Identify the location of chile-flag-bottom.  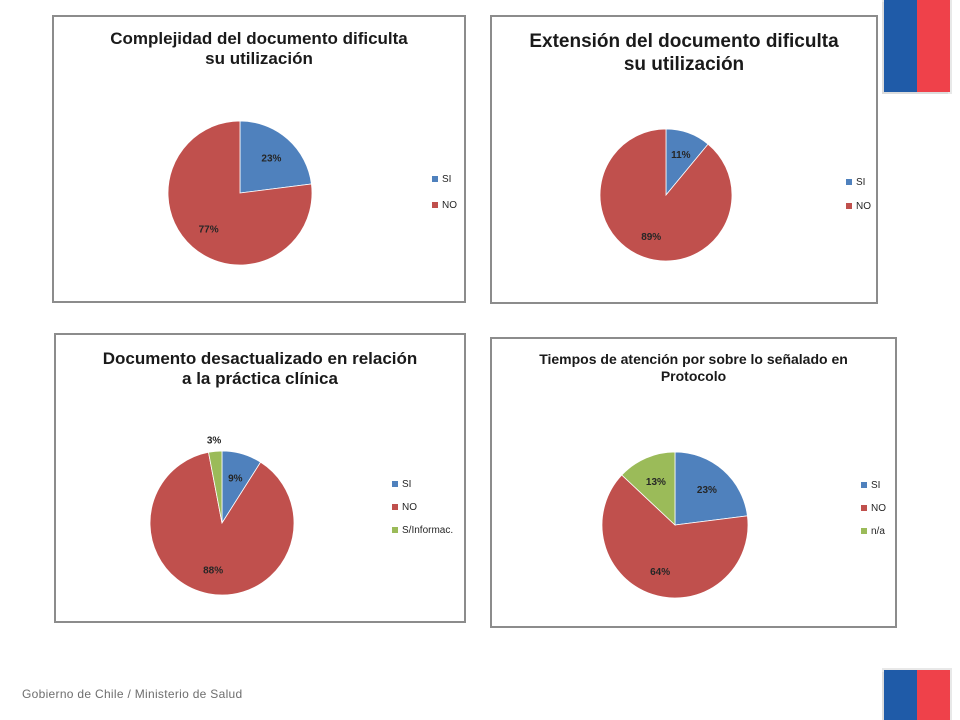
(917, 695).